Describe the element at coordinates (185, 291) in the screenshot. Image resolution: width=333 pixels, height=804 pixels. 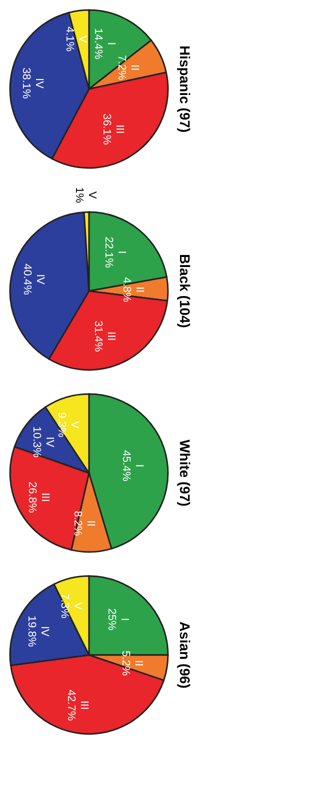
I see `text: Black (104)` at that location.